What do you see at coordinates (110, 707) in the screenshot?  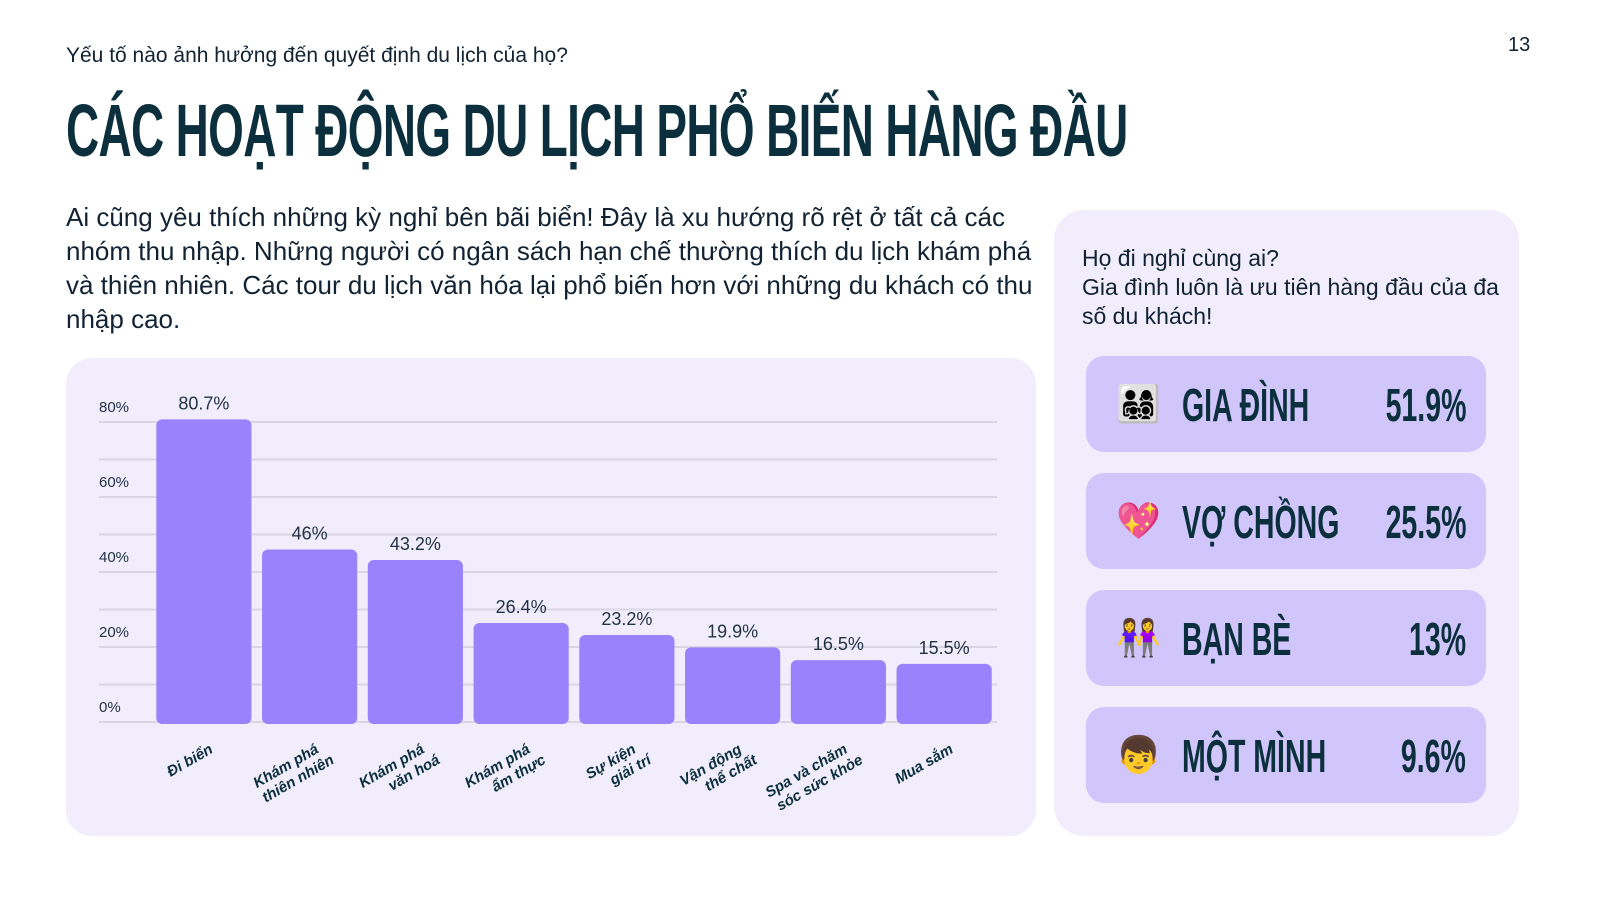 I see `y-tick-label: 0%` at bounding box center [110, 707].